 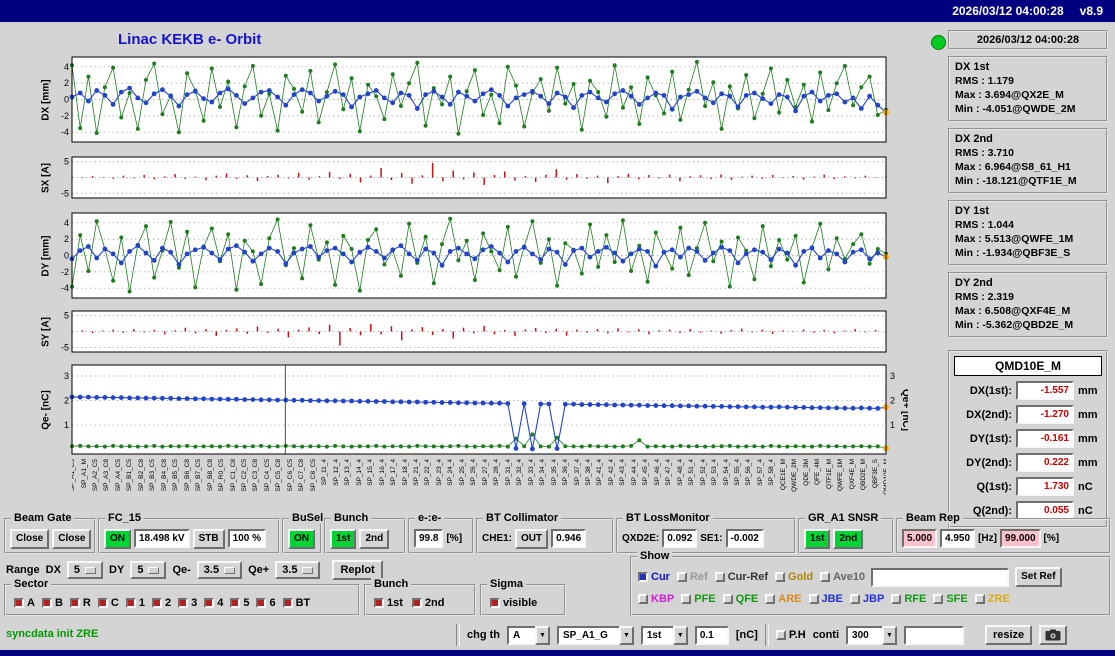 What do you see at coordinates (790, 635) in the screenshot?
I see `checkbox-ph: P.H` at bounding box center [790, 635].